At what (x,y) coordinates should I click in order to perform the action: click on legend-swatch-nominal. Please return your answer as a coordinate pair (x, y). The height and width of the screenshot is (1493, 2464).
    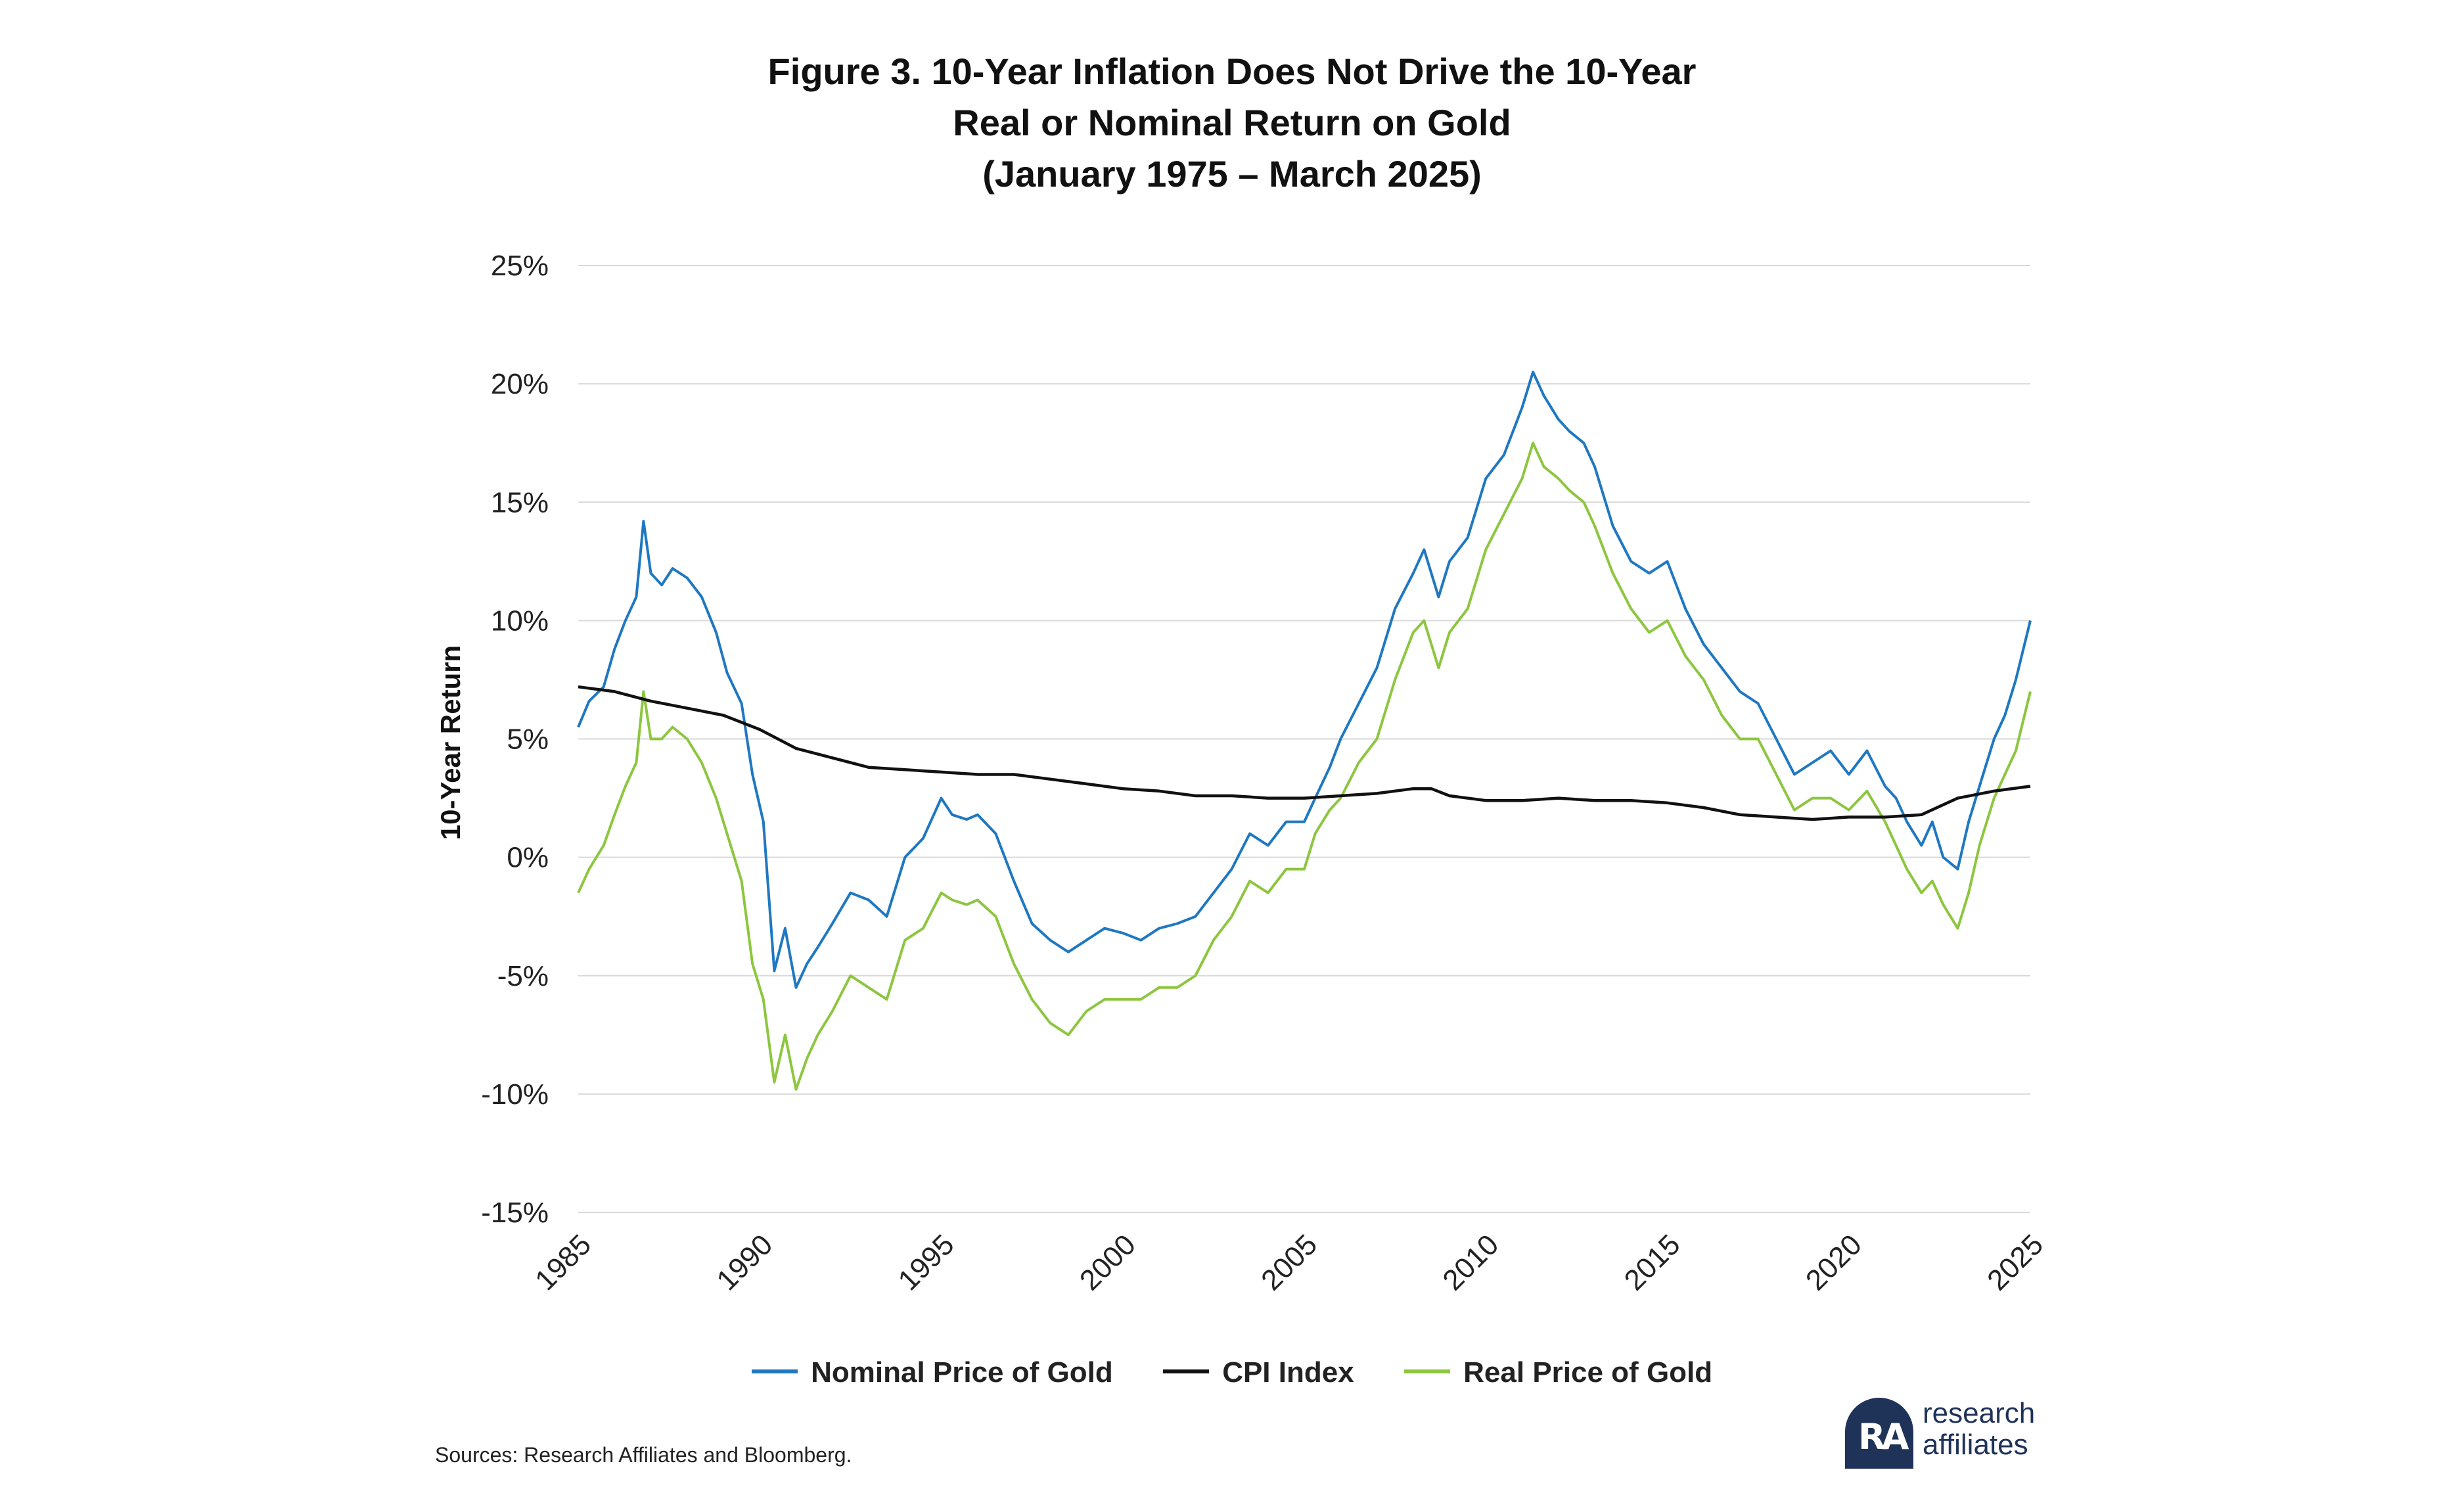
    Looking at the image, I should click on (774, 1372).